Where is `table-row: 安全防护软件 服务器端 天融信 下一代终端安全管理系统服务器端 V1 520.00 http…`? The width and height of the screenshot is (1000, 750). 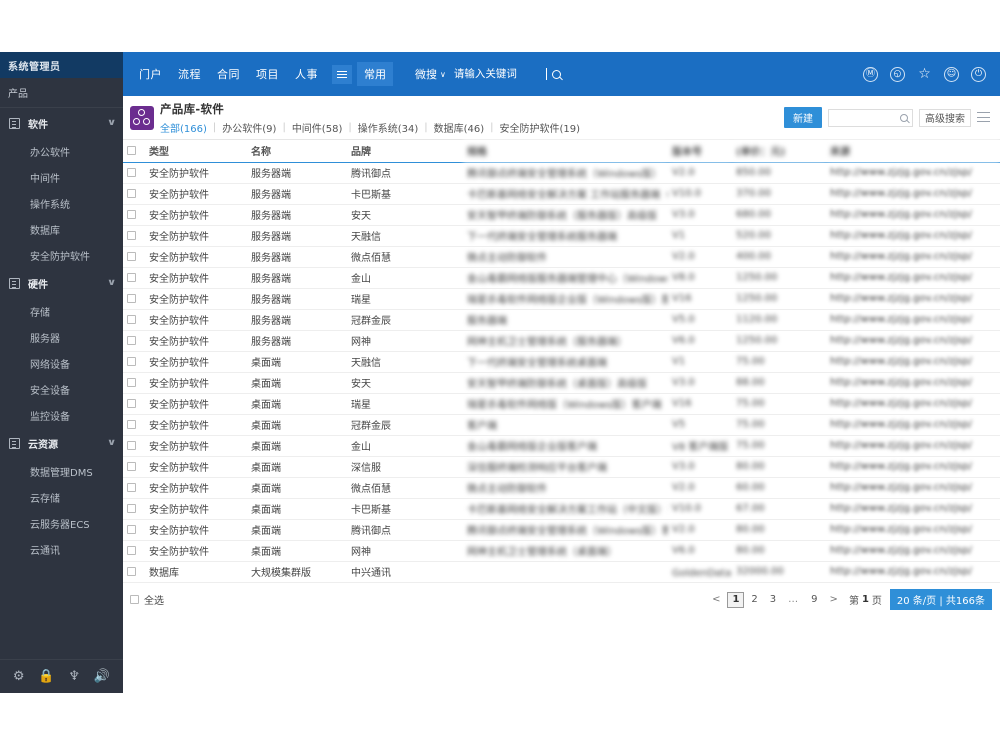
table-row: 安全防护软件 服务器端 天融信 下一代终端安全管理系统服务器端 V1 520.00 http… is located at coordinates (561, 236).